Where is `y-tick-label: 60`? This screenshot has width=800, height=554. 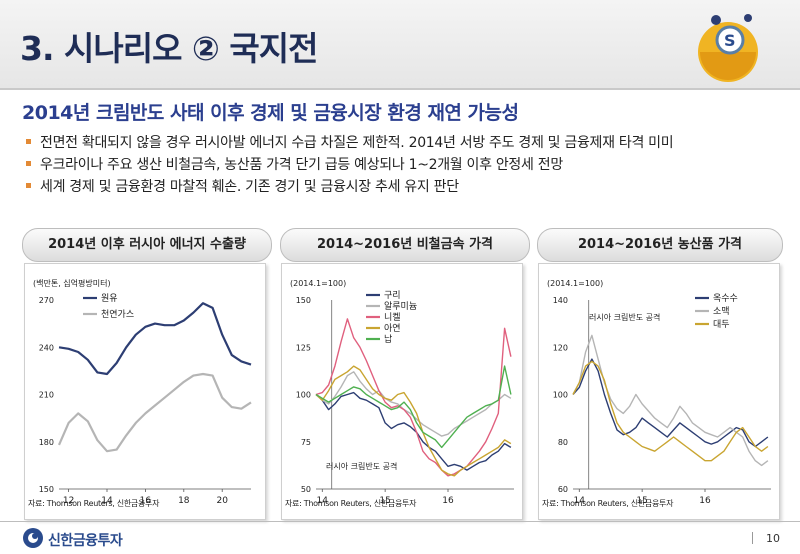 y-tick-label: 60 is located at coordinates (563, 489).